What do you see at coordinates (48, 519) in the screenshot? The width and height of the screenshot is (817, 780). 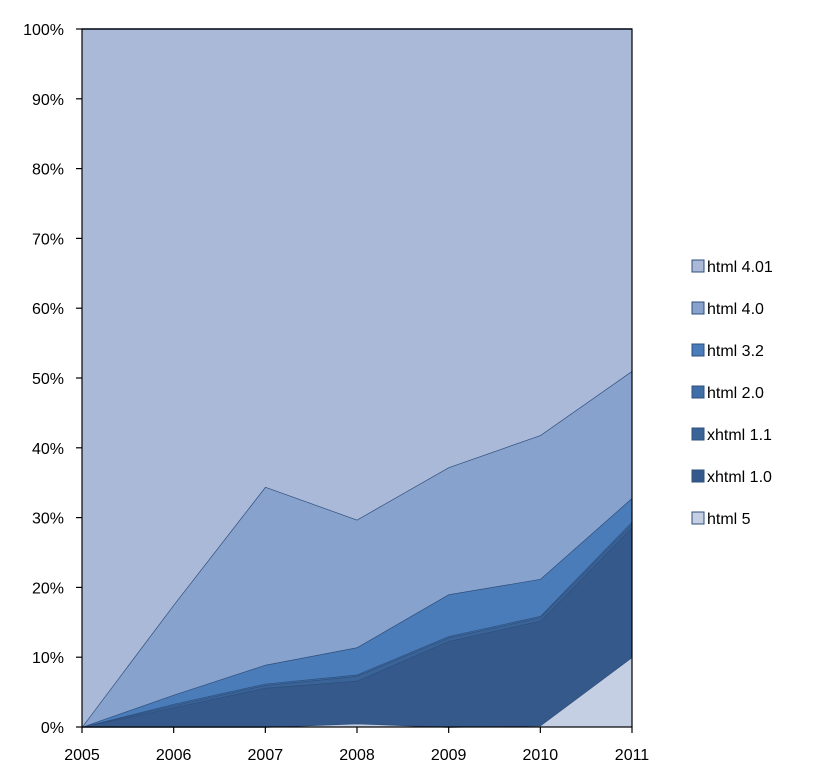 I see `y-tick-label: 30%` at bounding box center [48, 519].